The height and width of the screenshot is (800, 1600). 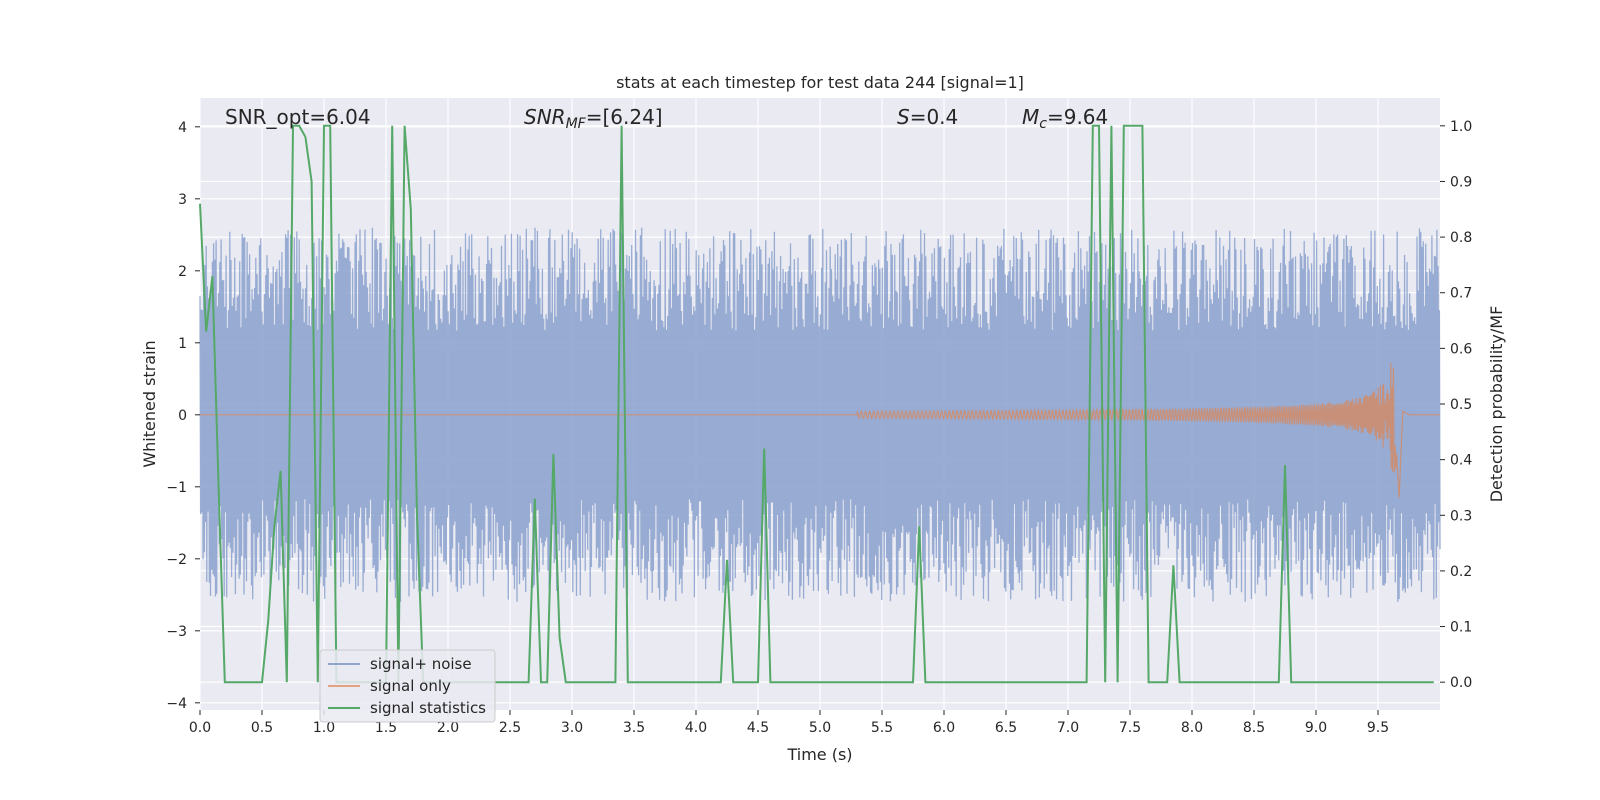 What do you see at coordinates (576, 124) in the screenshot?
I see `snr-mf-sub: MF` at bounding box center [576, 124].